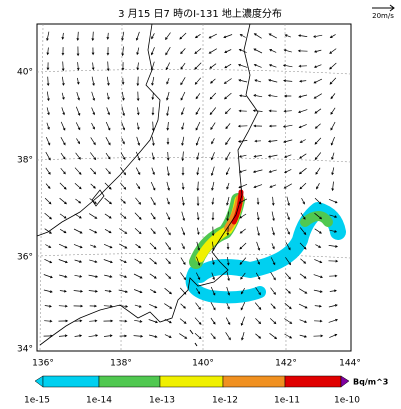  Describe the element at coordinates (25, 211) in the screenshot. I see `lat-labels: 40° 38° 36° 34°` at that location.